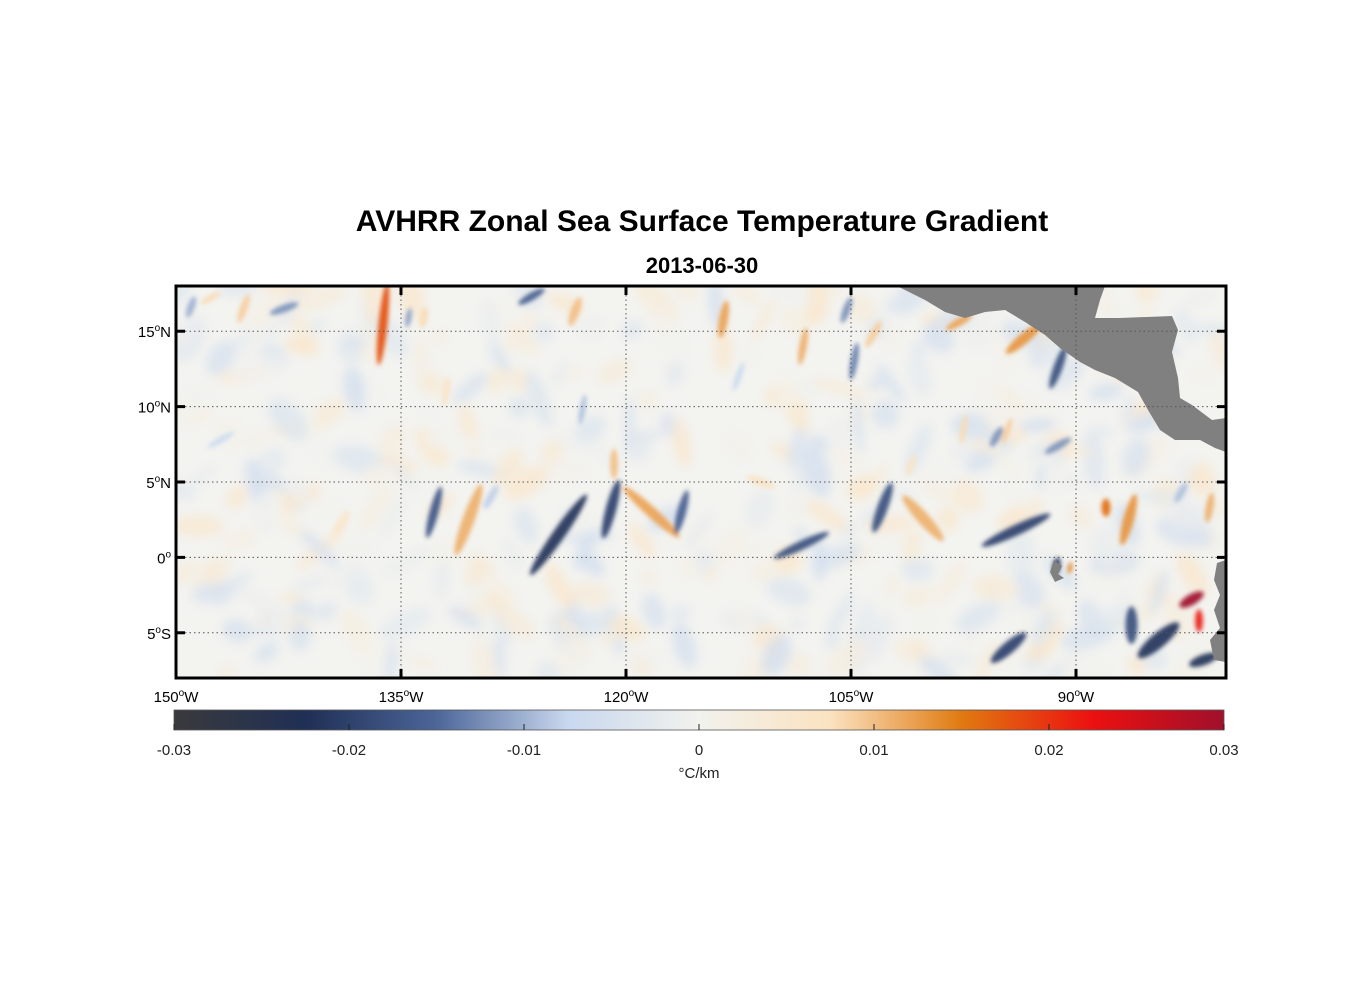  I want to click on lon-tick-label: 90oW, so click(1076, 697).